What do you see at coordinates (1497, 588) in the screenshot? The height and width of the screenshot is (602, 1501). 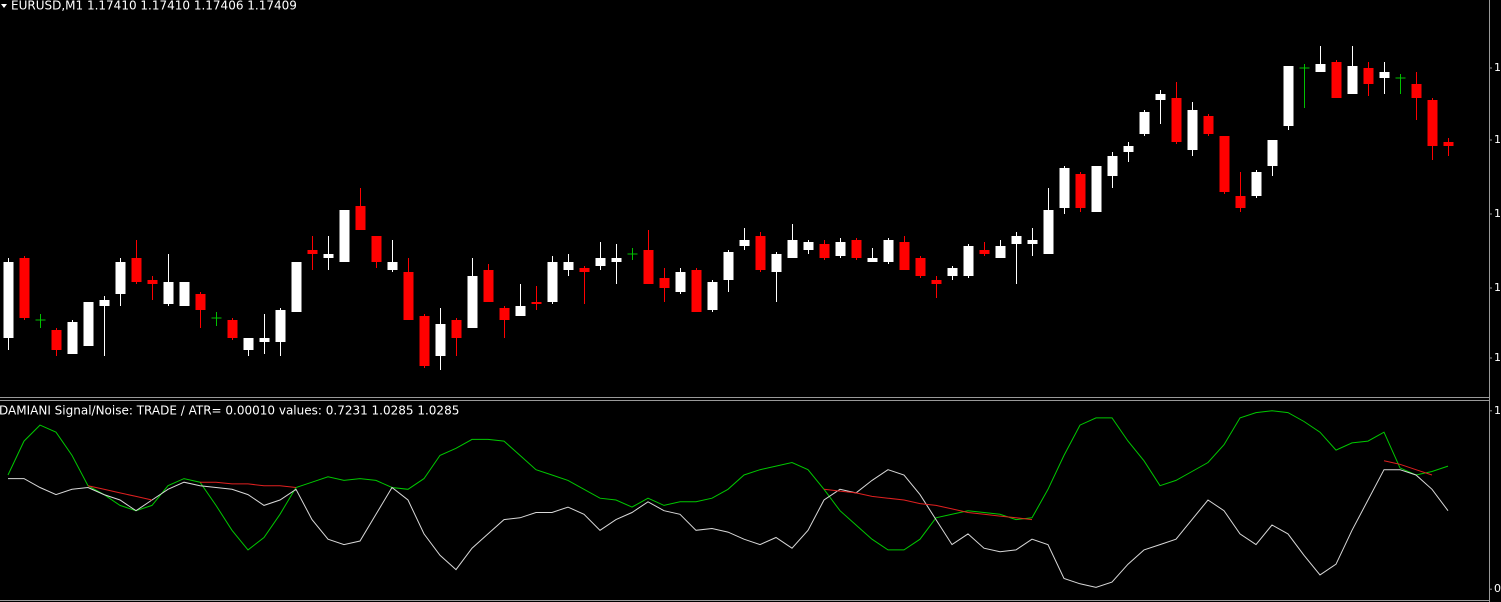 I see `y-tick-label: 0` at bounding box center [1497, 588].